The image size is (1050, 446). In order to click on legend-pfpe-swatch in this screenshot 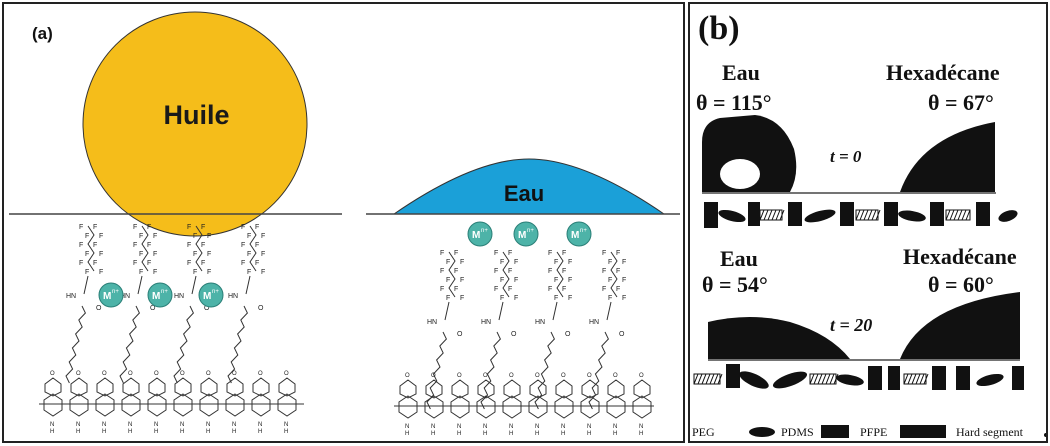, I will do `click(923, 431)`.